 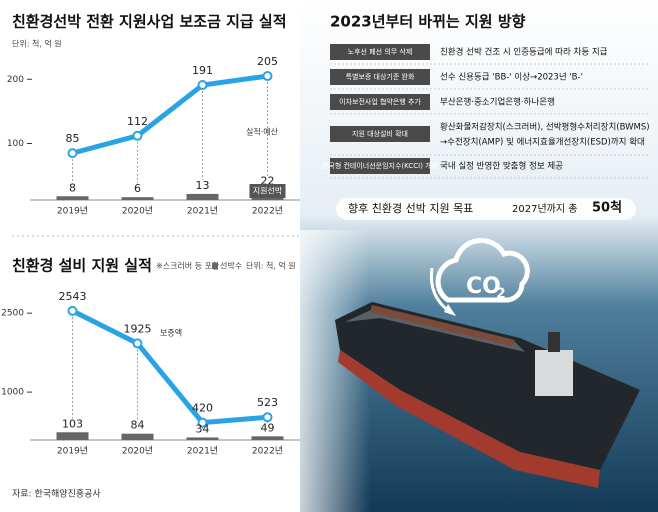 What do you see at coordinates (501, 294) in the screenshot?
I see `icon-subscript: 2` at bounding box center [501, 294].